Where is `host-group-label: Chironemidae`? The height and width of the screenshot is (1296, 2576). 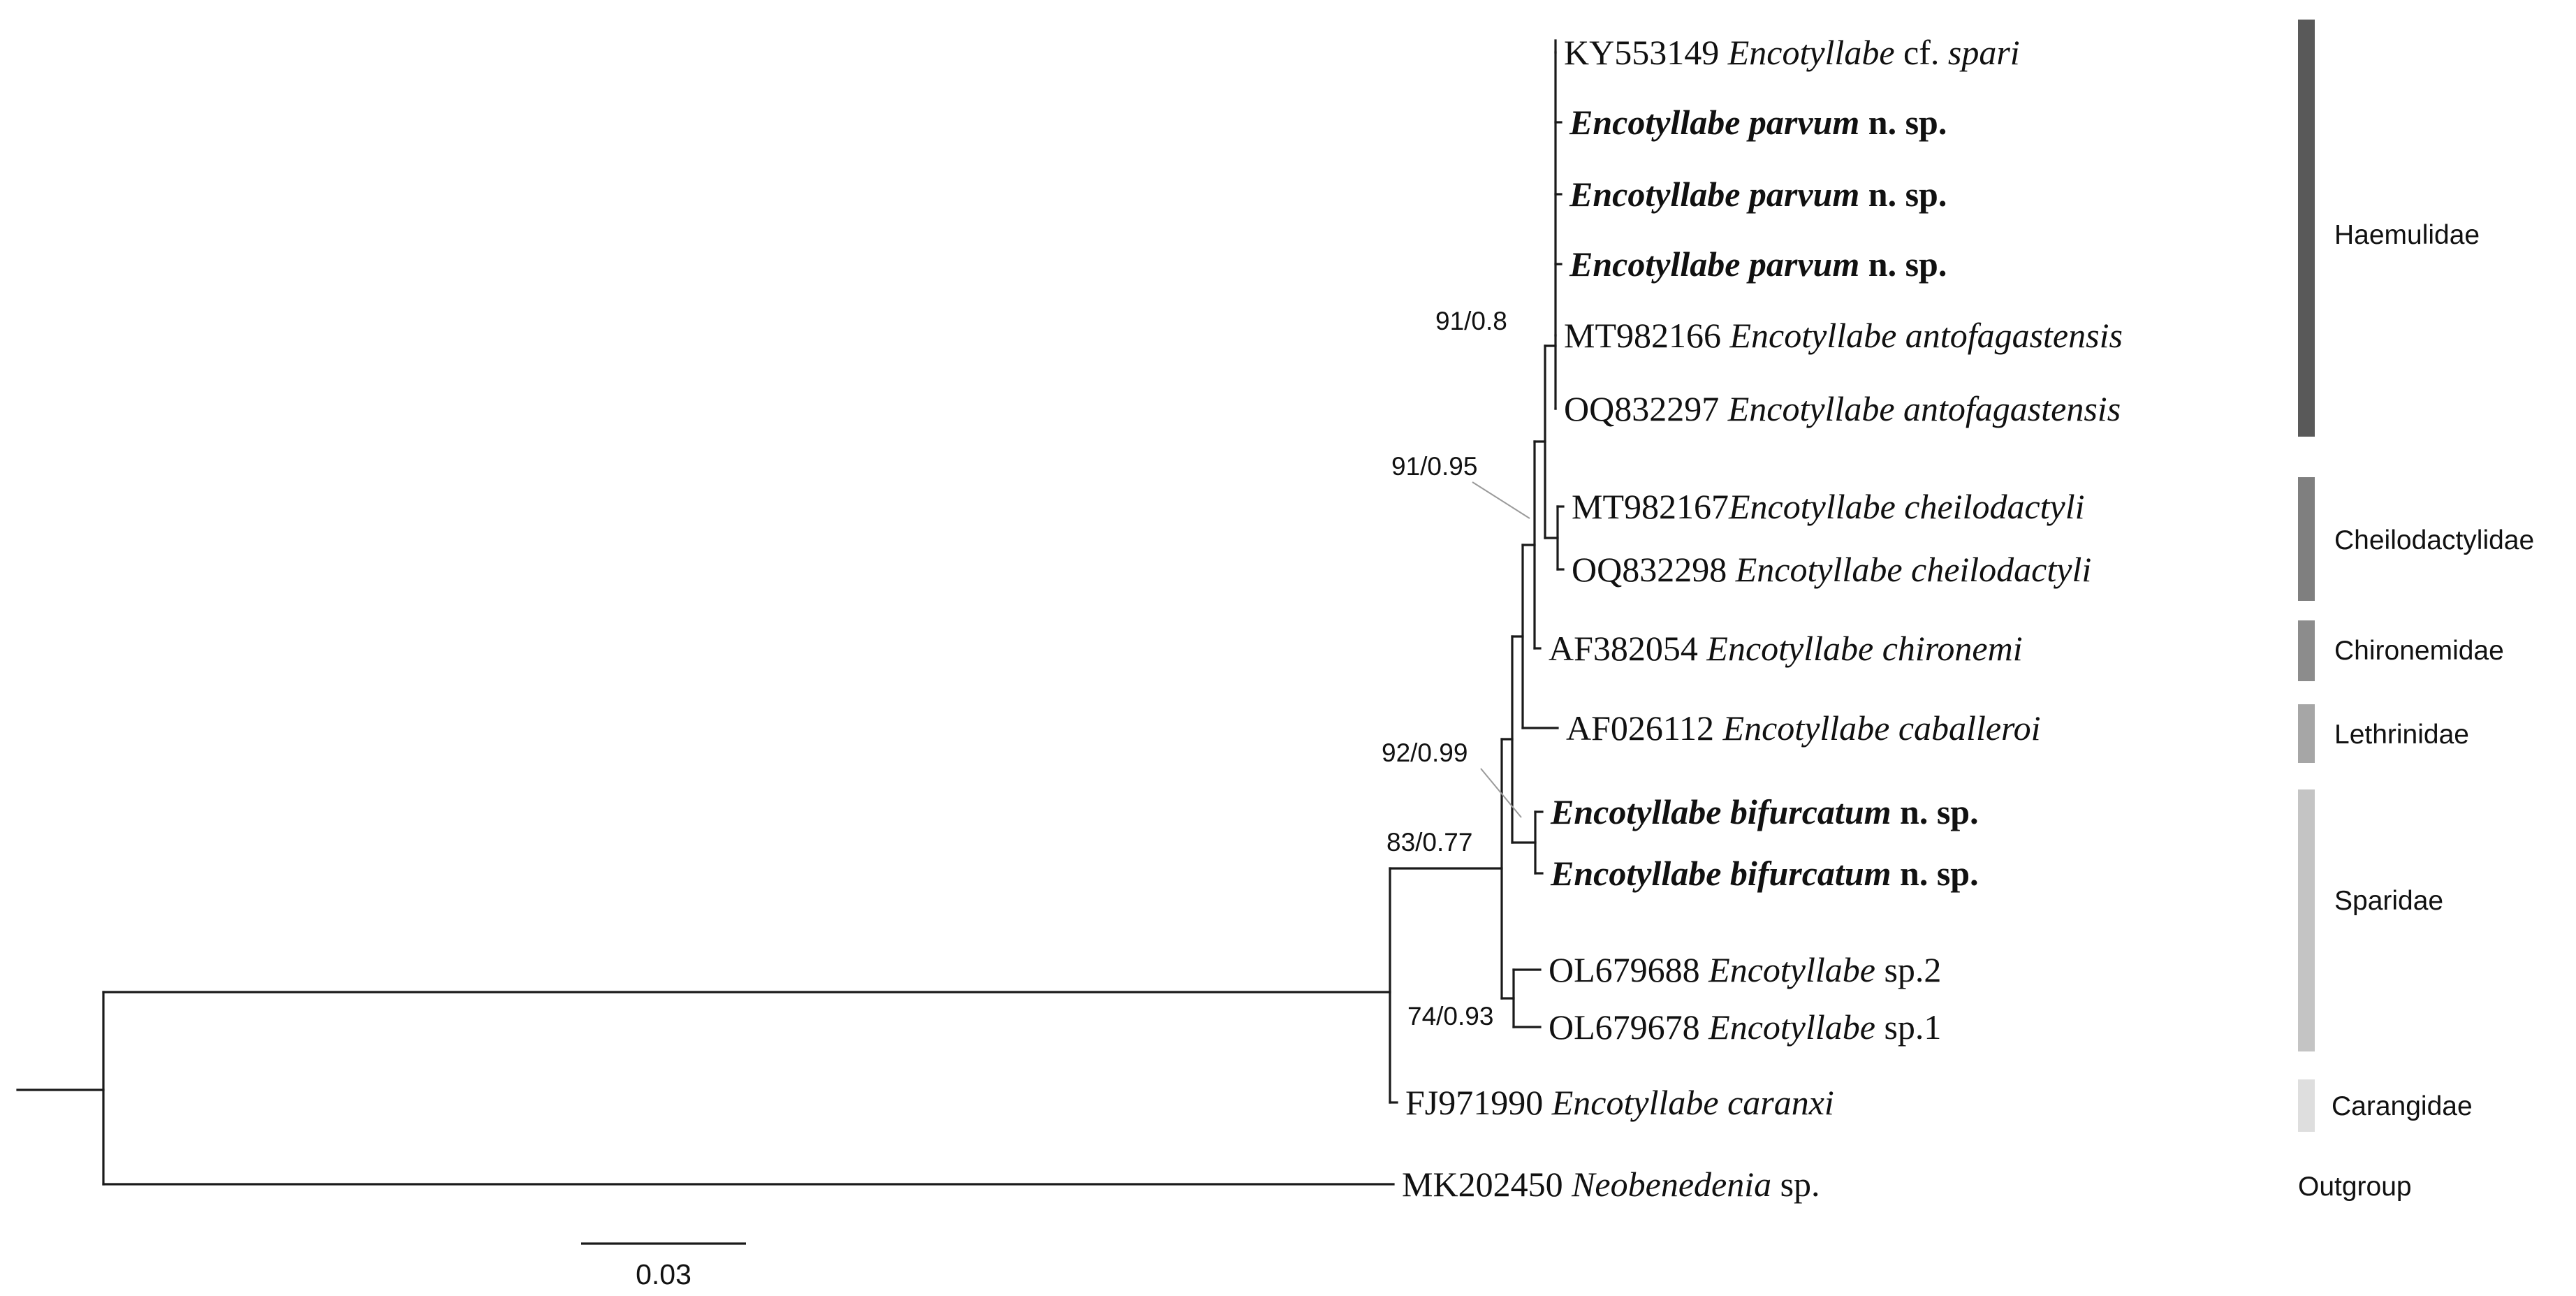
host-group-label: Chironemidae is located at coordinates (2419, 651).